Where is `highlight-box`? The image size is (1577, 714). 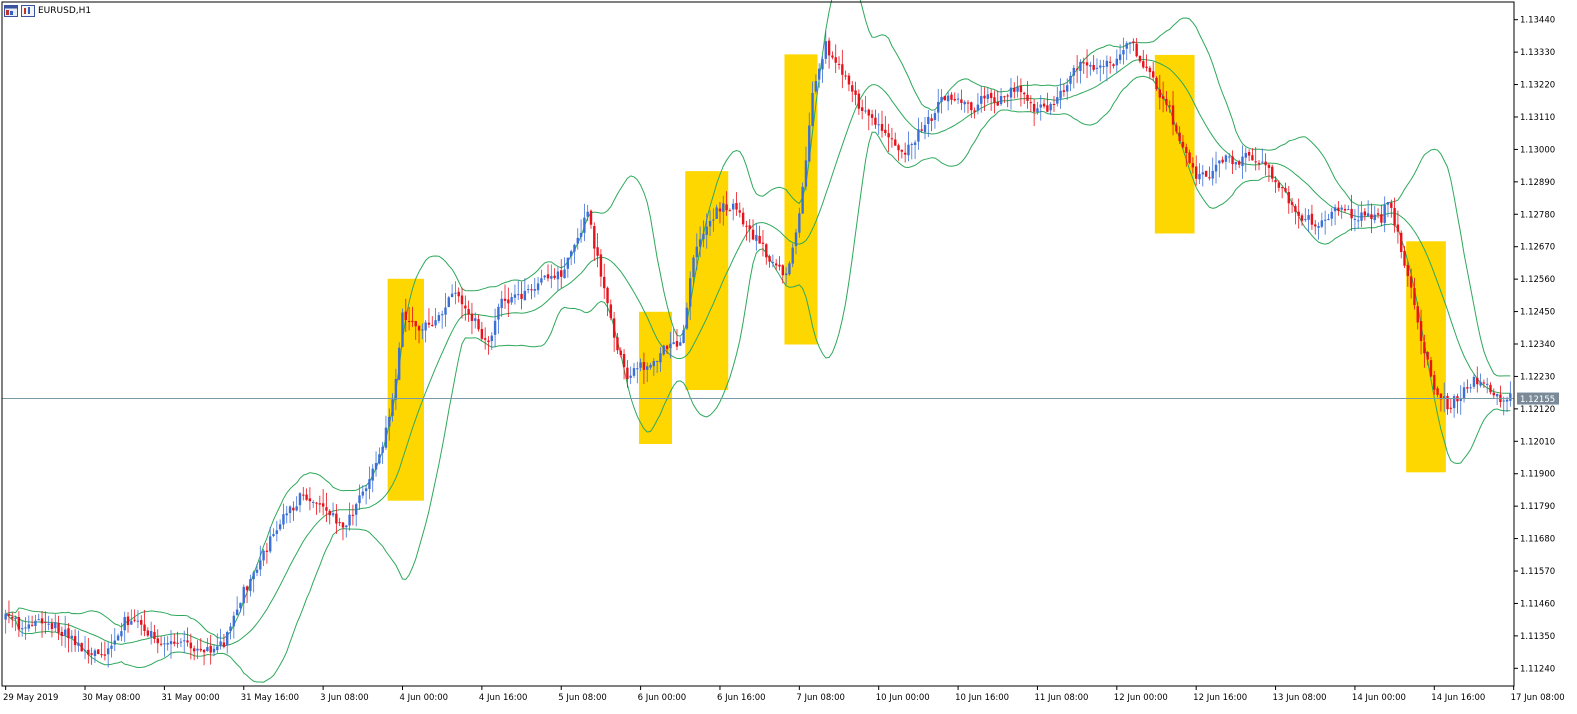
highlight-box is located at coordinates (1426, 357).